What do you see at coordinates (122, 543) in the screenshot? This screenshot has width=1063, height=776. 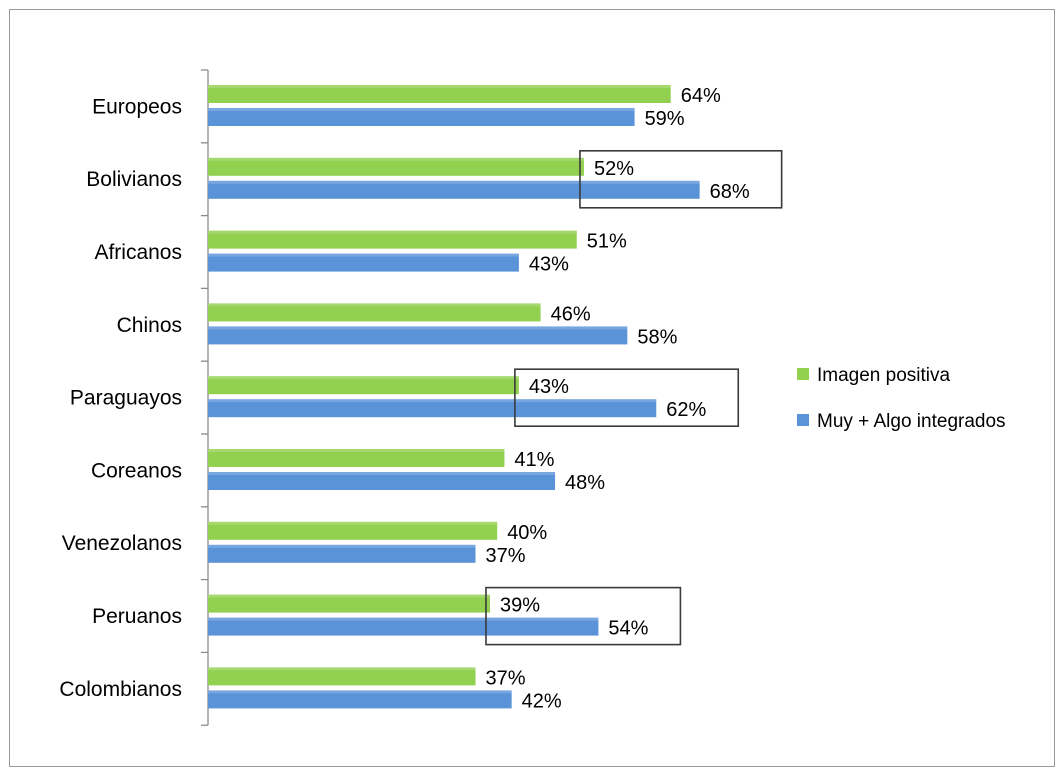 I see `category-label-venezolanos: Venezolanos` at bounding box center [122, 543].